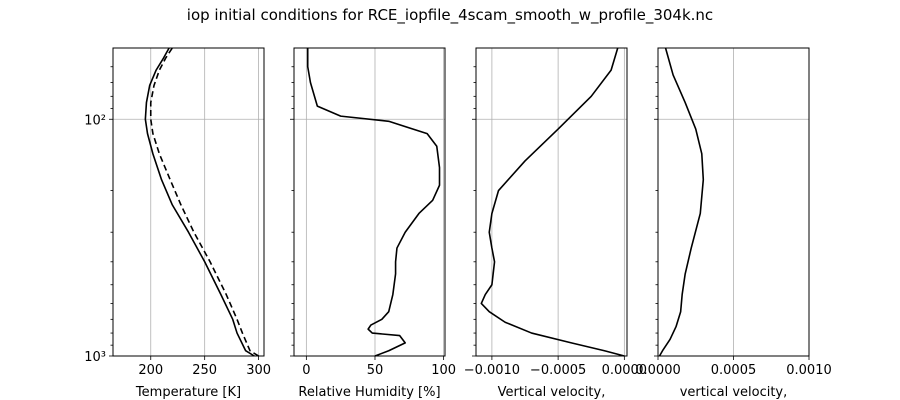 Image resolution: width=900 pixels, height=400 pixels. What do you see at coordinates (188, 392) in the screenshot?
I see `x-axis-label-1: Temperature [K]` at bounding box center [188, 392].